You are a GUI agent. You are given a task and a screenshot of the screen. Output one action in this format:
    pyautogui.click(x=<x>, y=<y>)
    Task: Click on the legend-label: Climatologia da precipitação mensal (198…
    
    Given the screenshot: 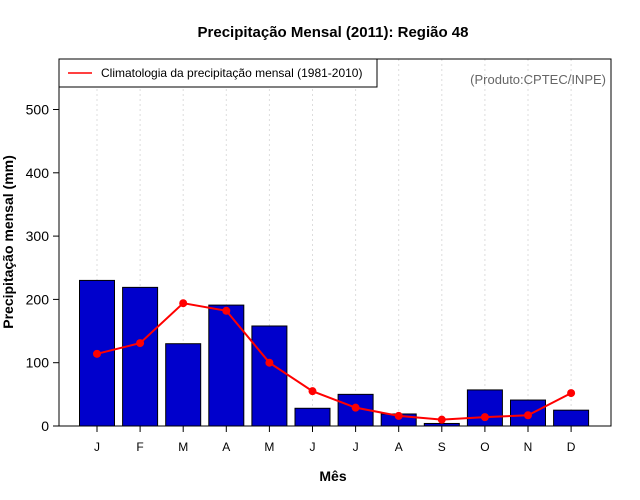 What is the action you would take?
    pyautogui.click(x=231, y=73)
    